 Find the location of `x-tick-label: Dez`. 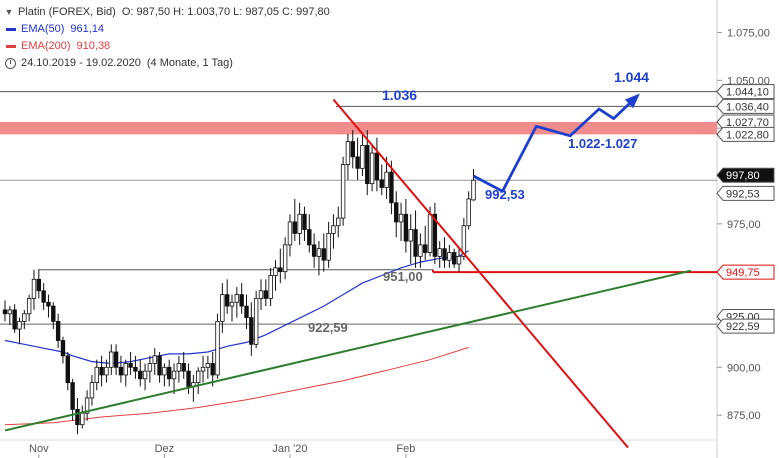

x-tick-label: Dez is located at coordinates (165, 449).